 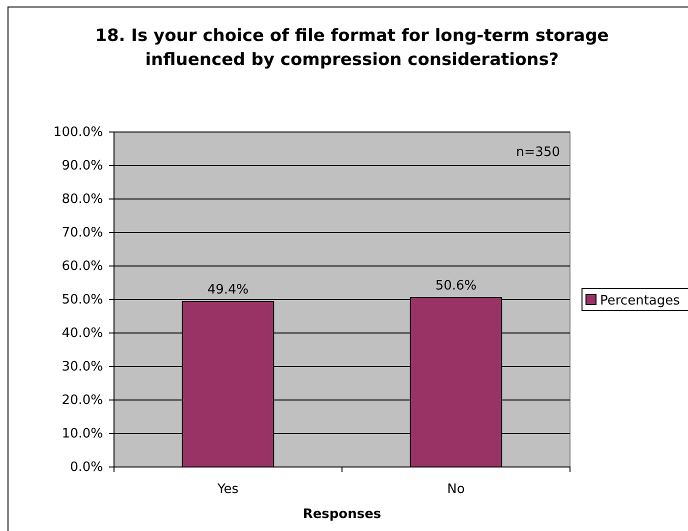 I want to click on y-tick-label: 90.0%, so click(x=82, y=166).